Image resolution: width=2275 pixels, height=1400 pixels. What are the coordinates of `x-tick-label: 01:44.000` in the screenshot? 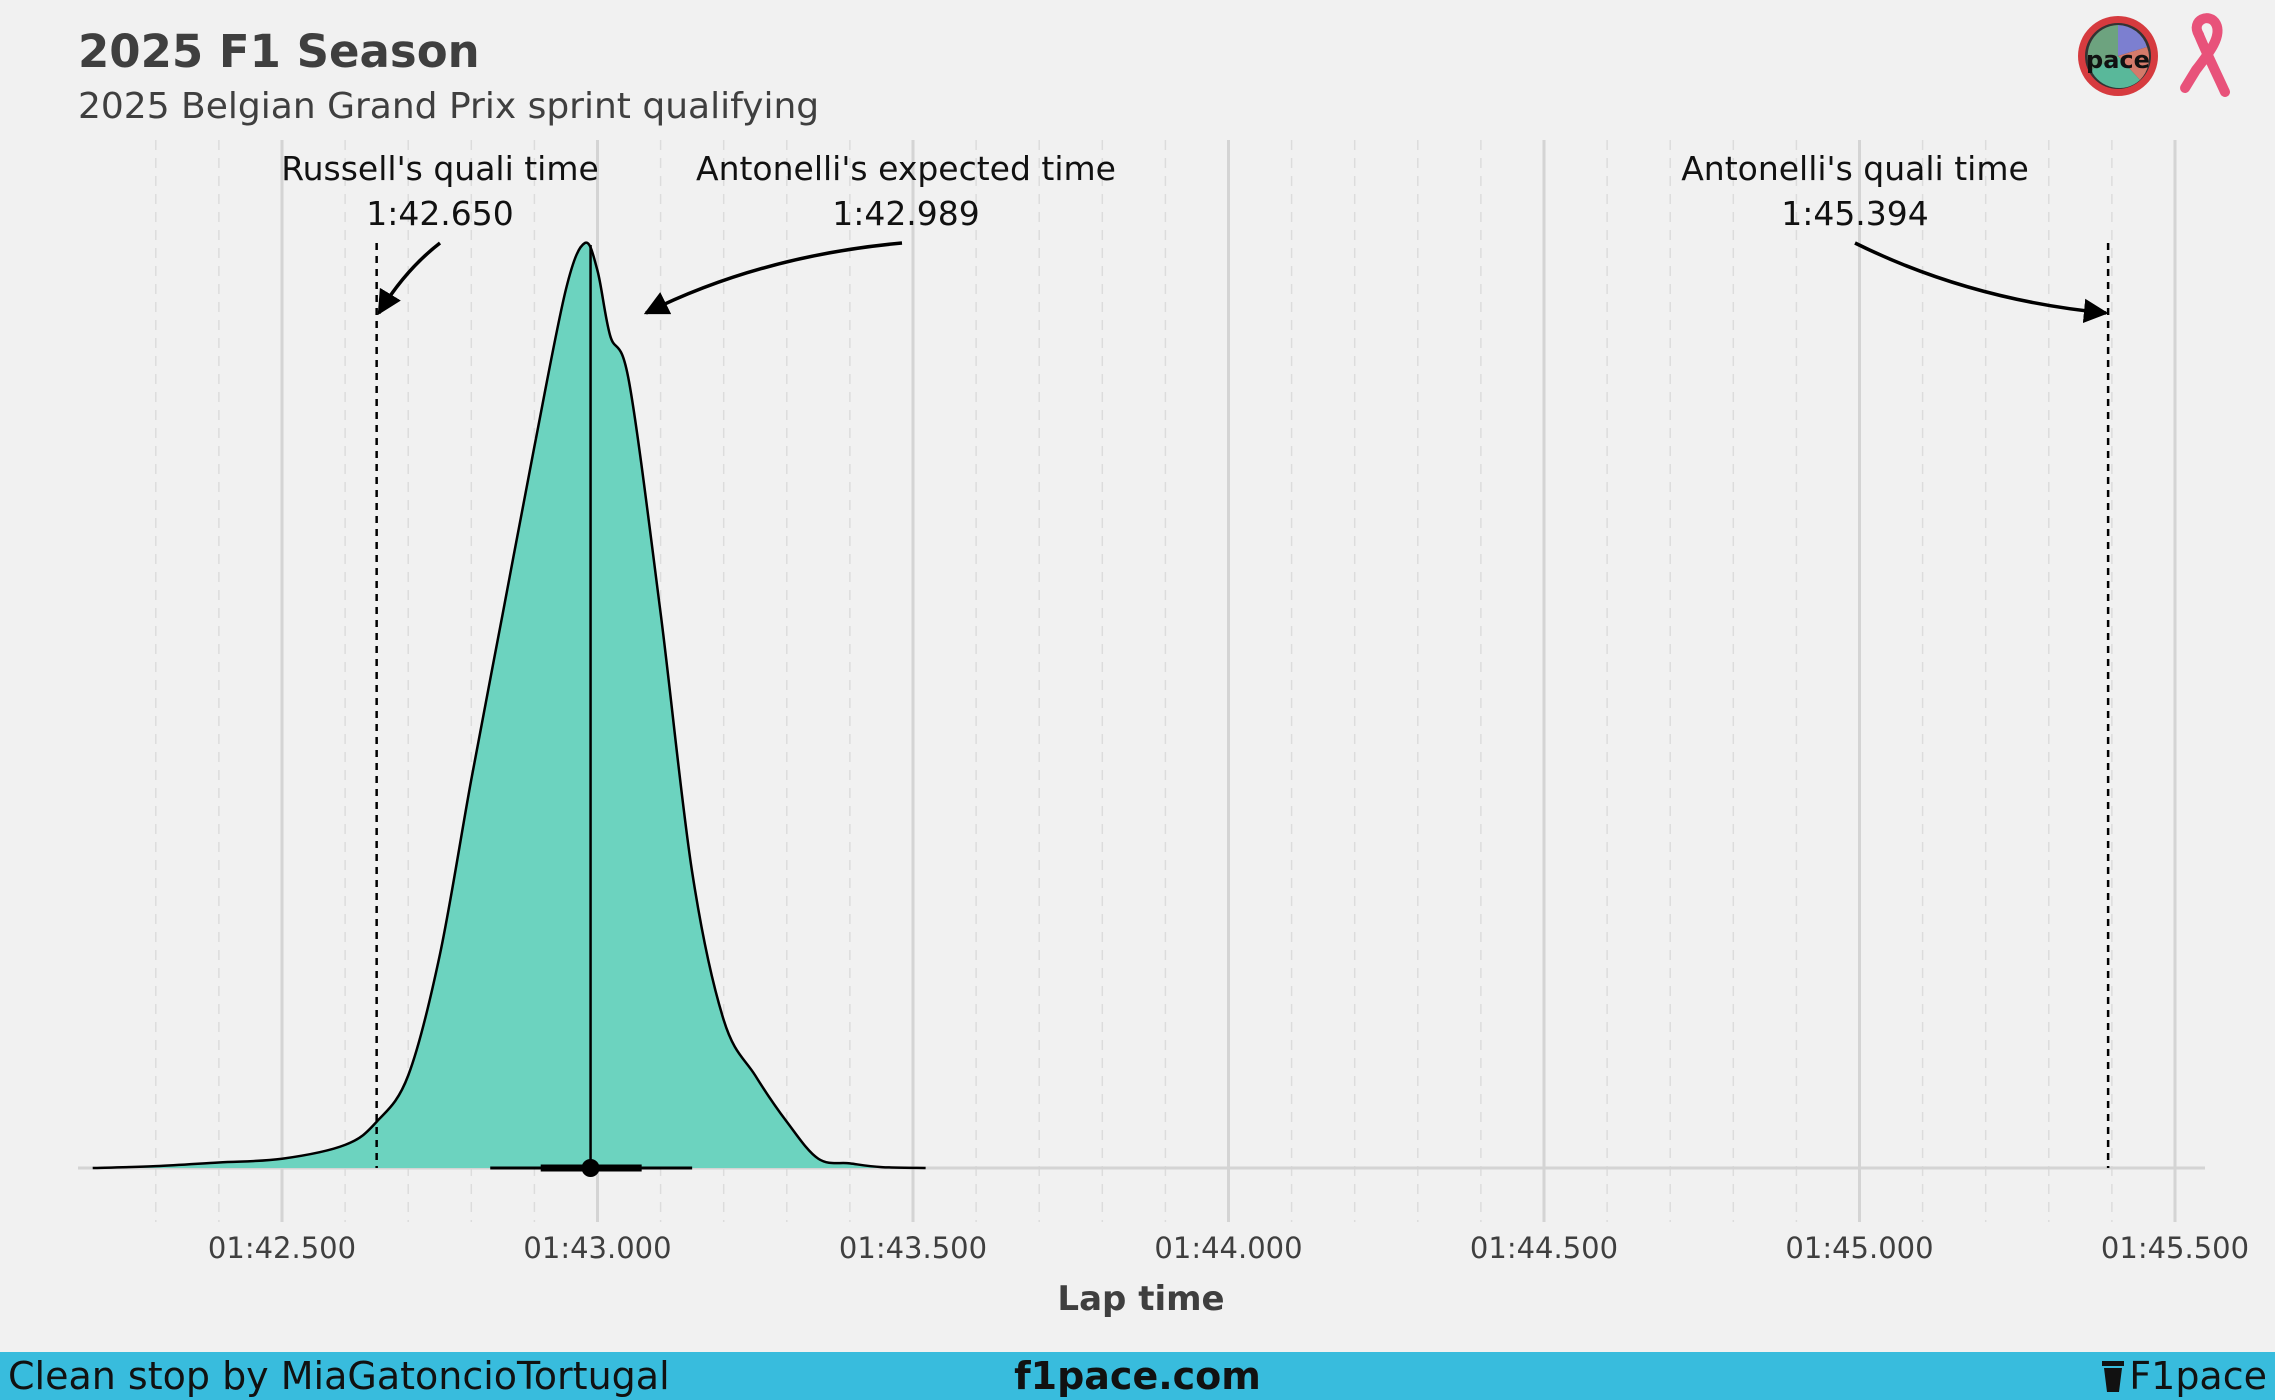 It's located at (1228, 1248).